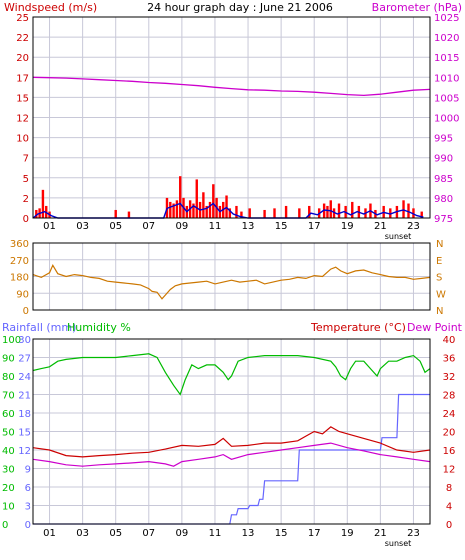 The width and height of the screenshot is (465, 560). Describe the element at coordinates (8, 507) in the screenshot. I see `humidity-tick-label: 10` at that location.